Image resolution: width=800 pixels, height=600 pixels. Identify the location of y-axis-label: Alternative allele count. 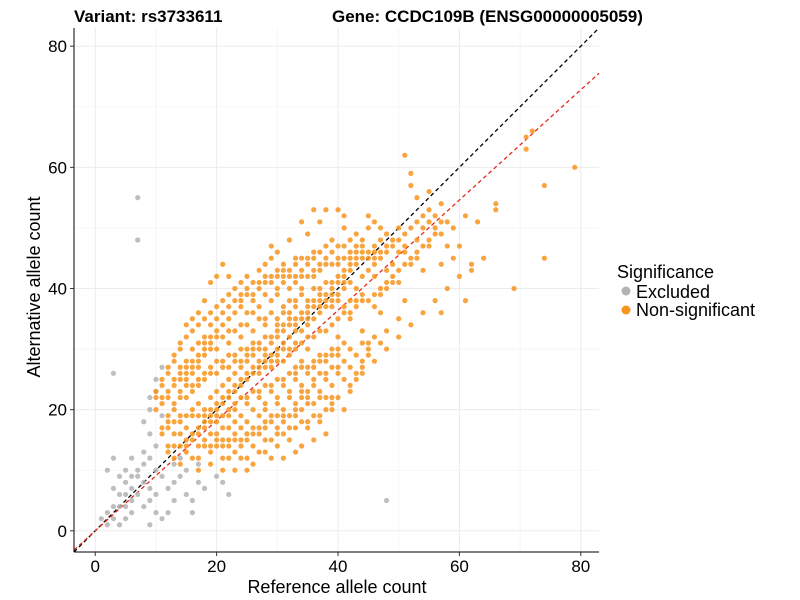
(34, 286).